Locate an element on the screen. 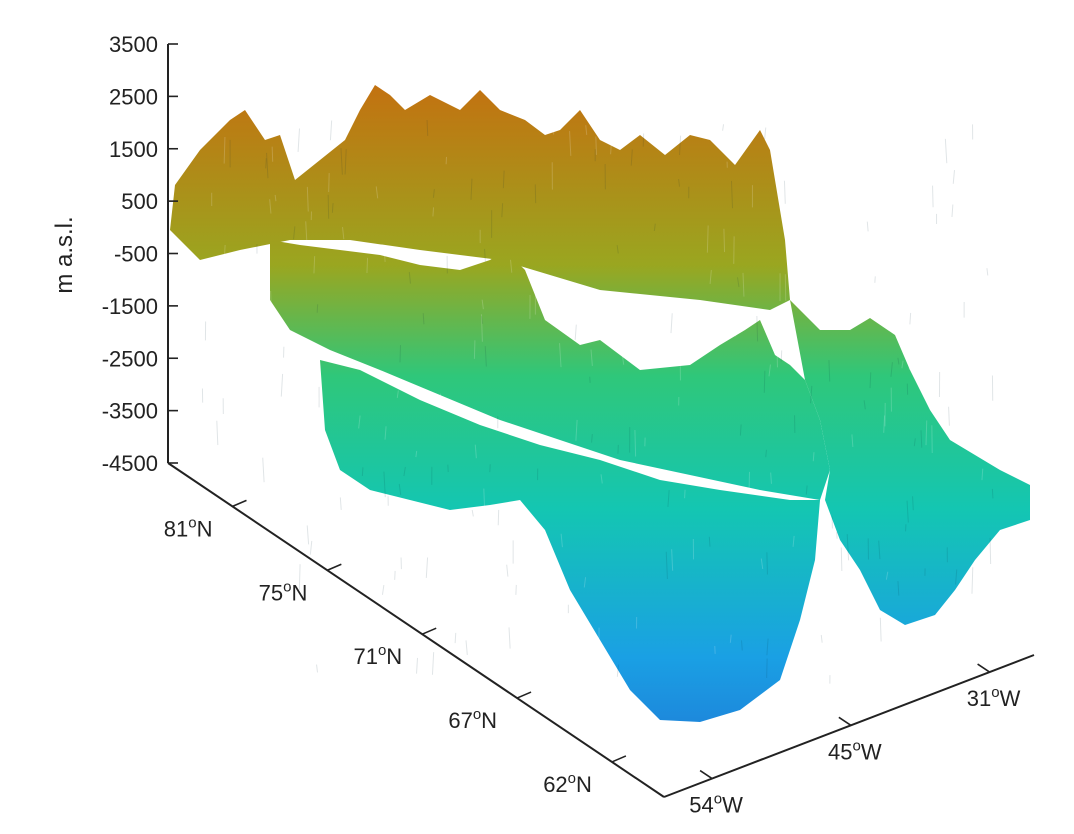  z-tick-label: -1500 is located at coordinates (130, 306).